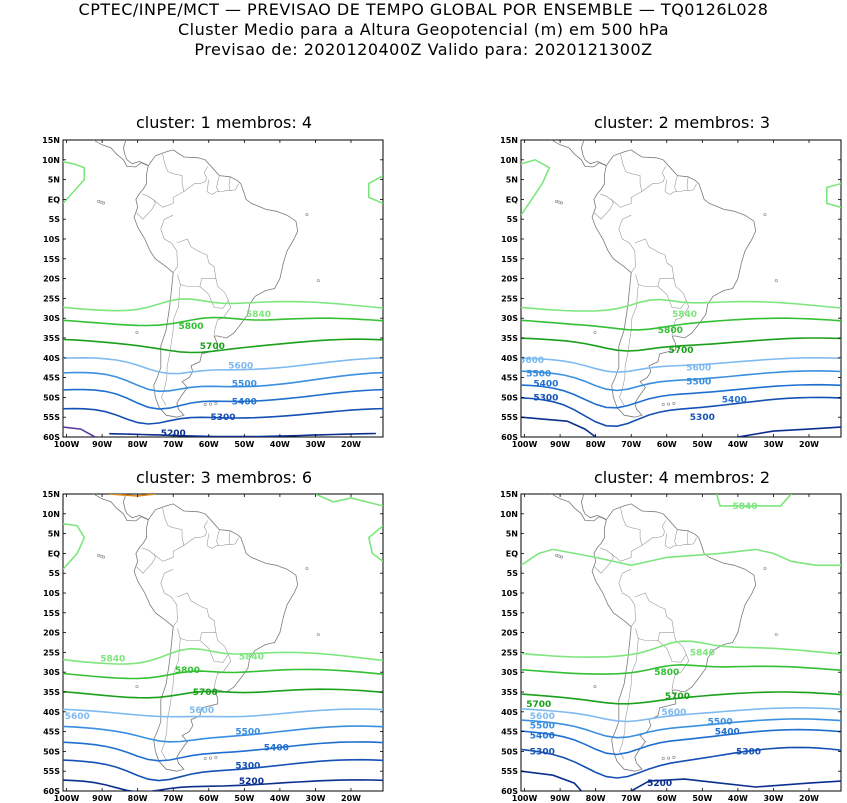 This screenshot has height=803, width=847. What do you see at coordinates (509, 791) in the screenshot?
I see `lat-tick-label: 60S` at bounding box center [509, 791].